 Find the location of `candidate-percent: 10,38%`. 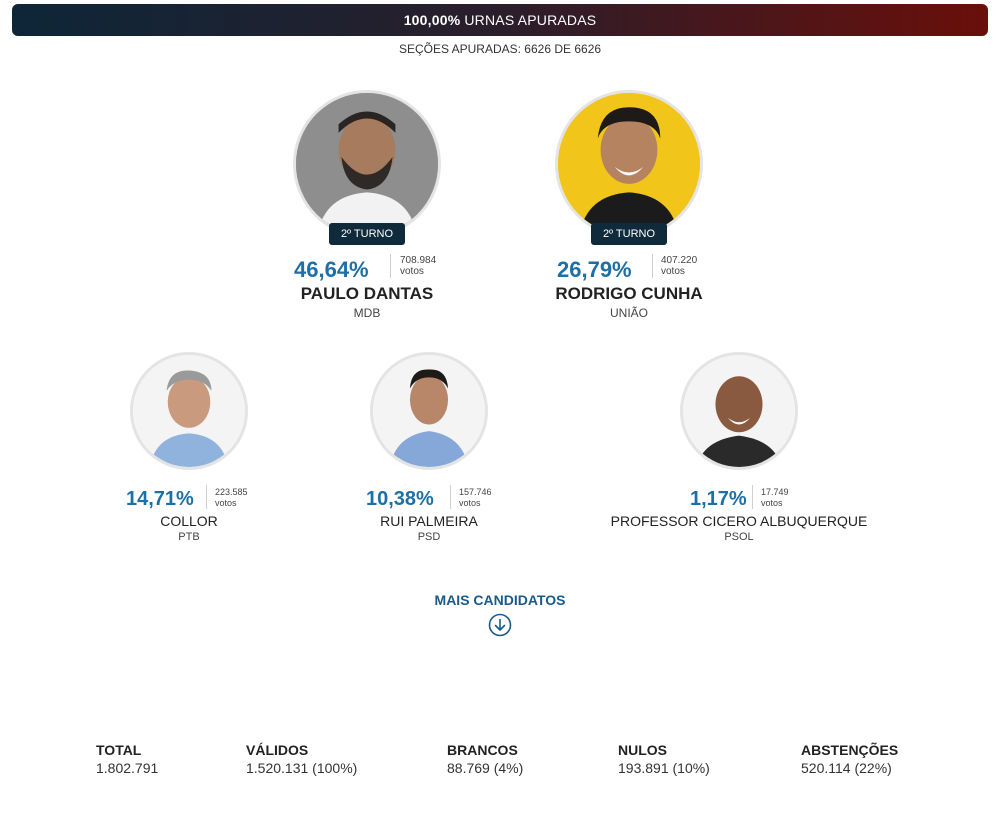

candidate-percent: 10,38% is located at coordinates (400, 499).